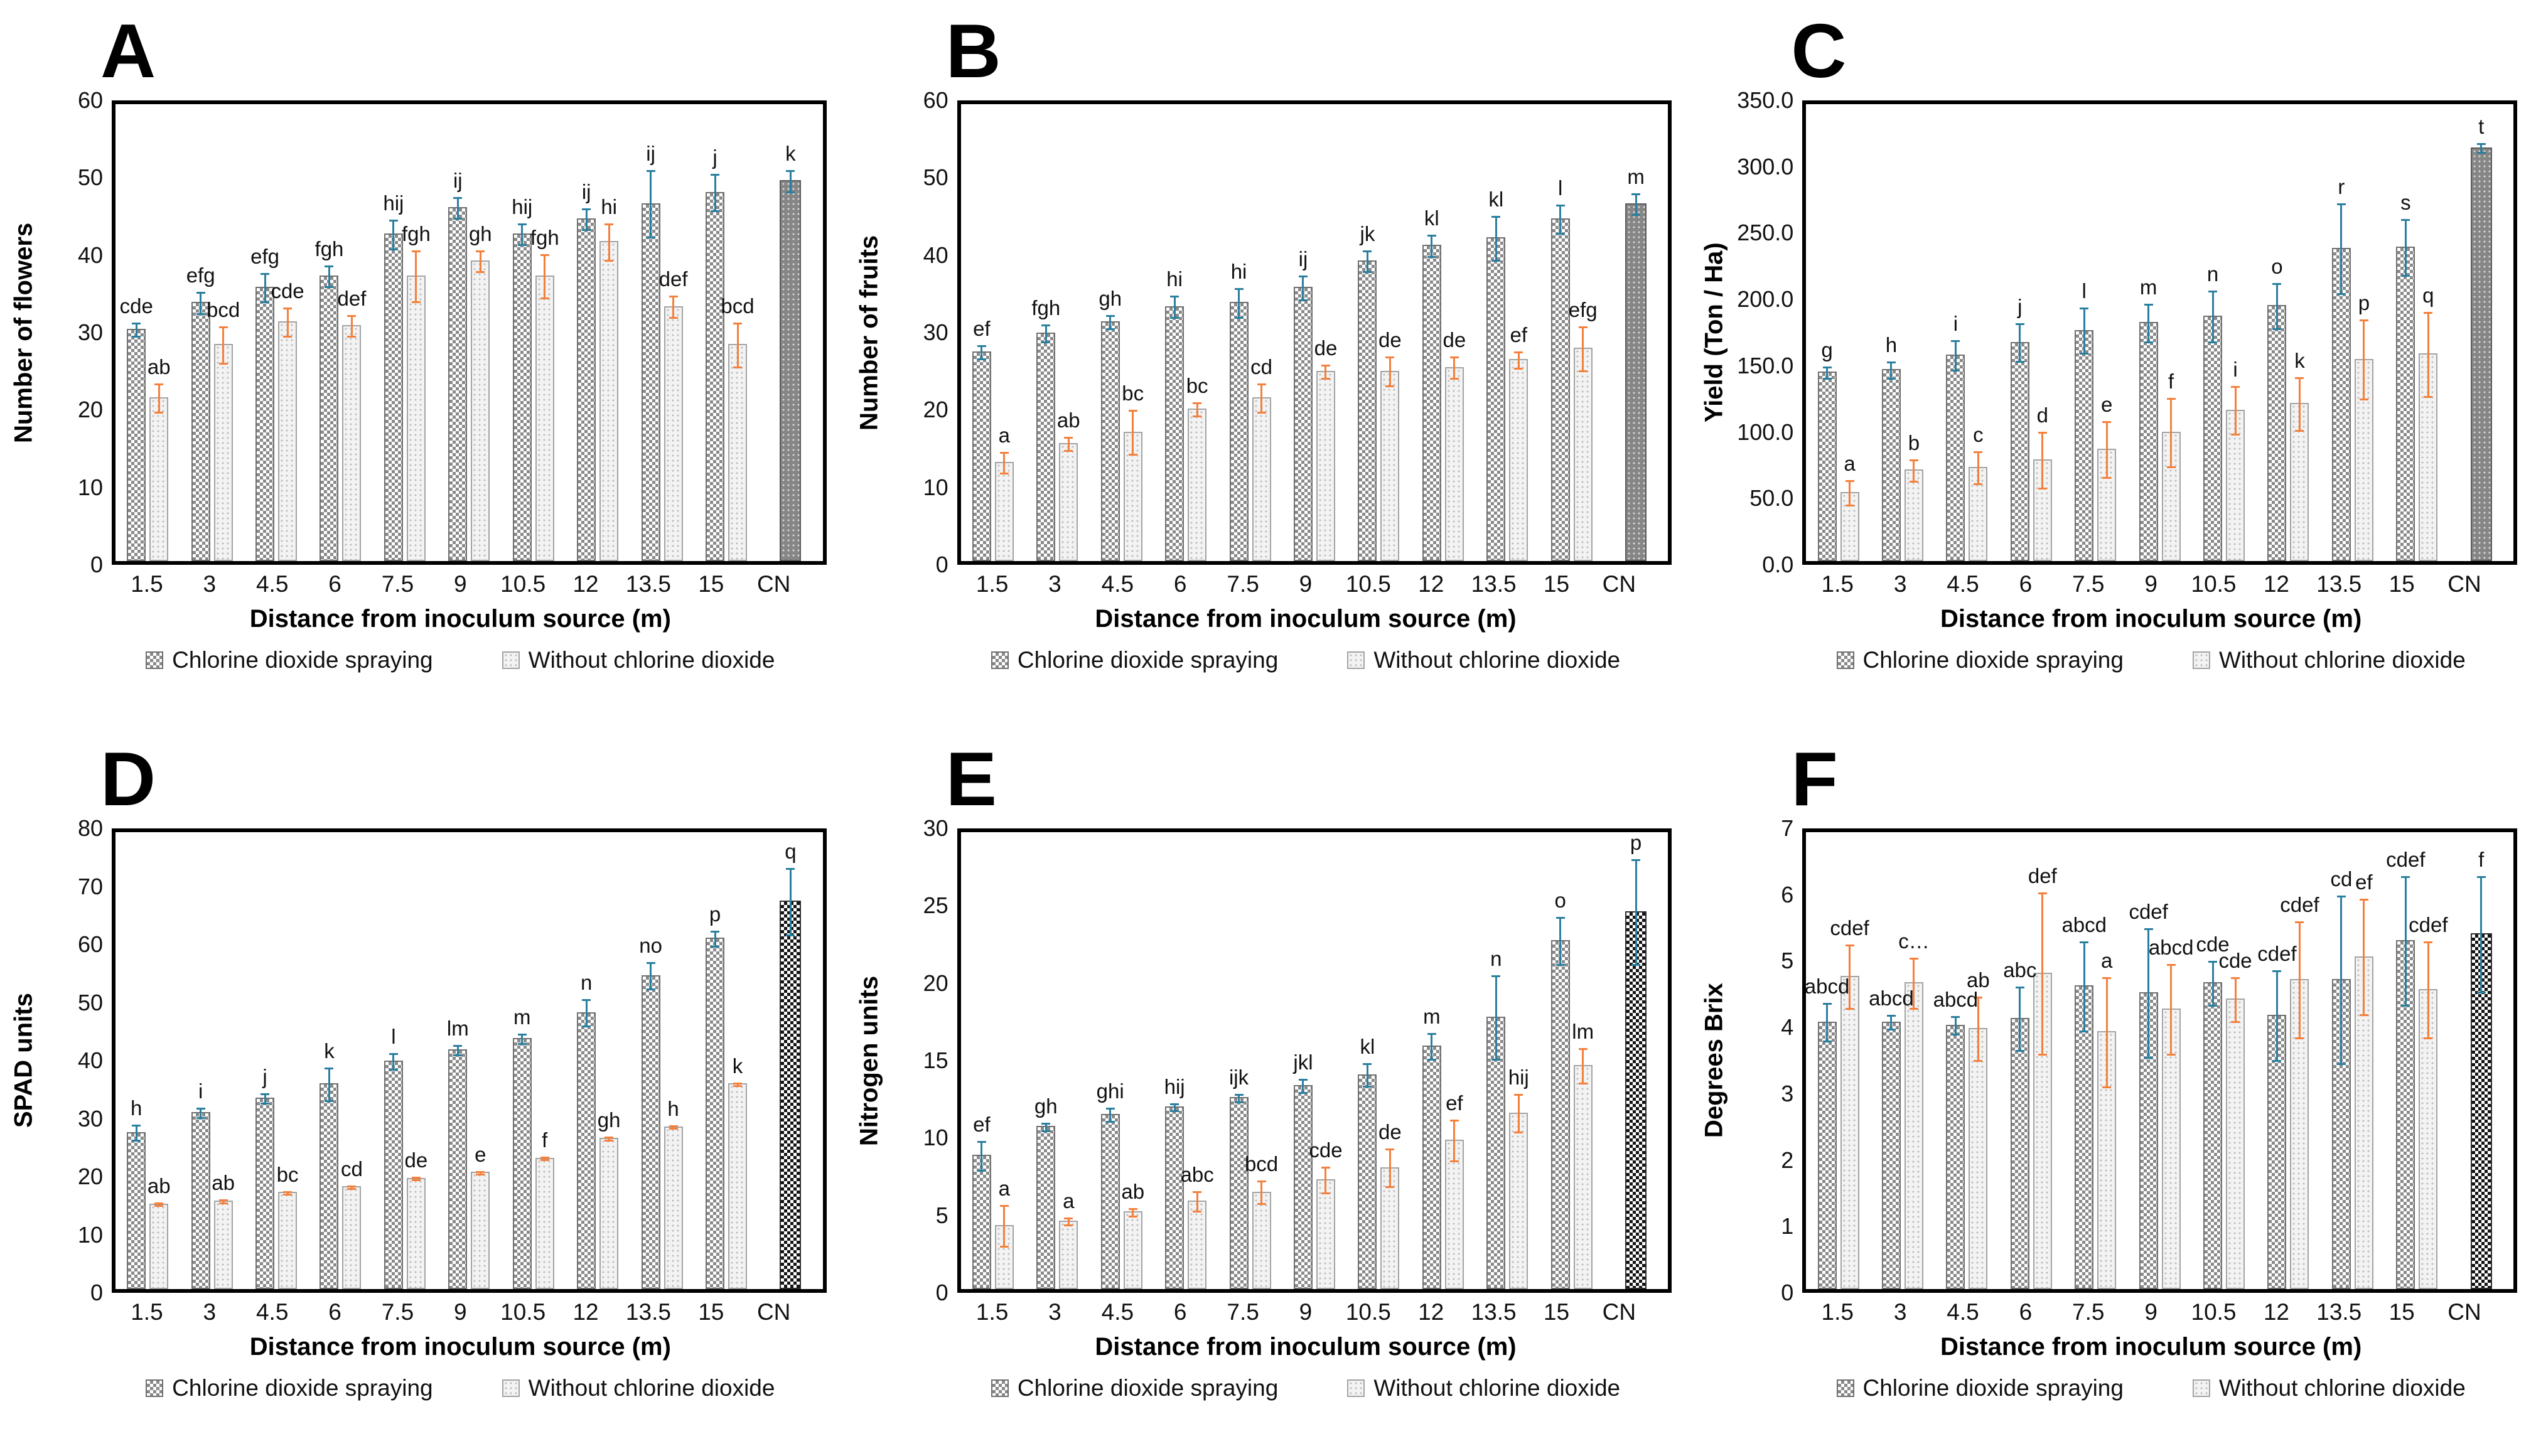 This screenshot has width=2536, height=1456. I want to click on x-tick-label: 3, so click(210, 1312).